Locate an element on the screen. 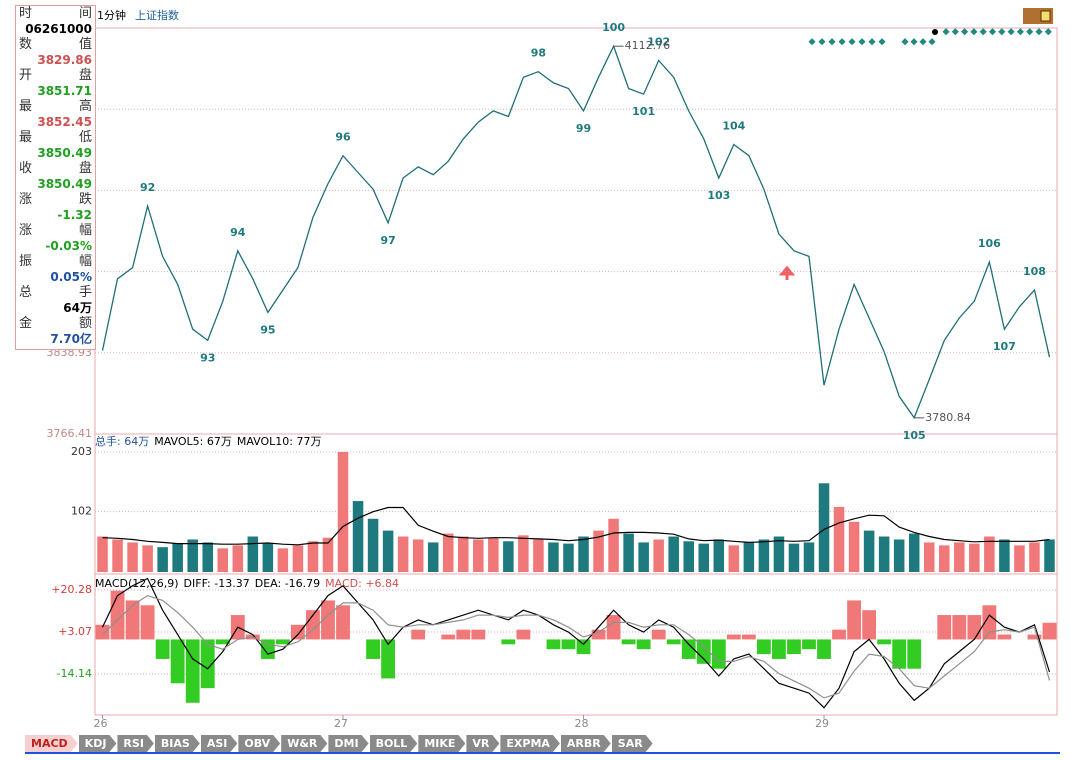 The width and height of the screenshot is (1070, 760). peak-label: 106 is located at coordinates (989, 243).